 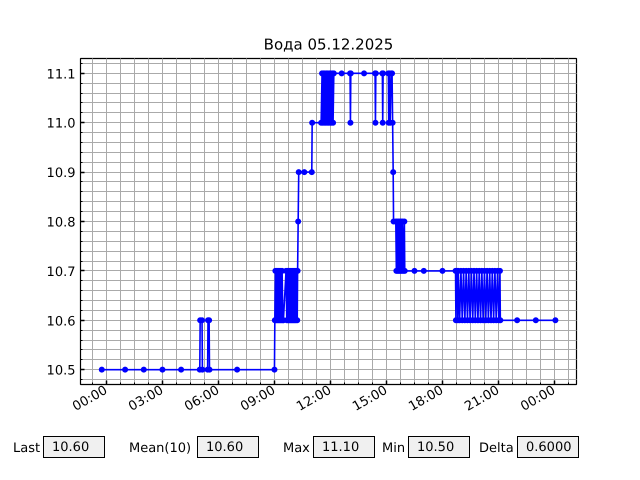 I want to click on text: Mean(10), so click(x=160, y=449).